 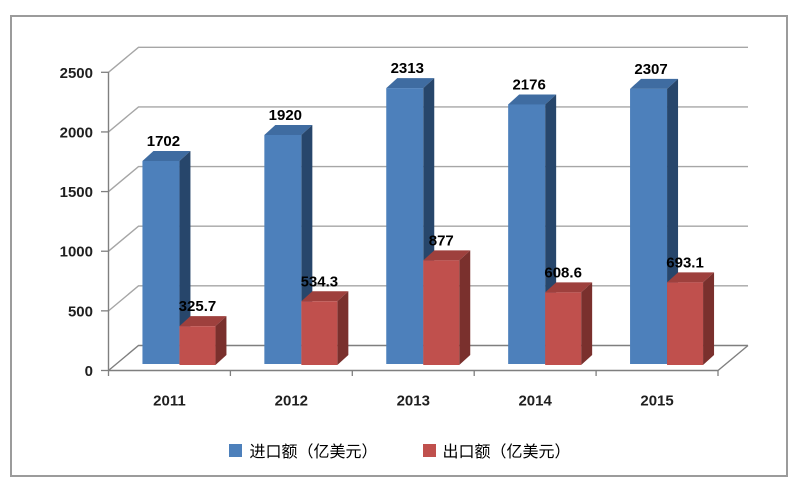 What do you see at coordinates (76, 252) in the screenshot?
I see `y-axis-label-1000: 1000` at bounding box center [76, 252].